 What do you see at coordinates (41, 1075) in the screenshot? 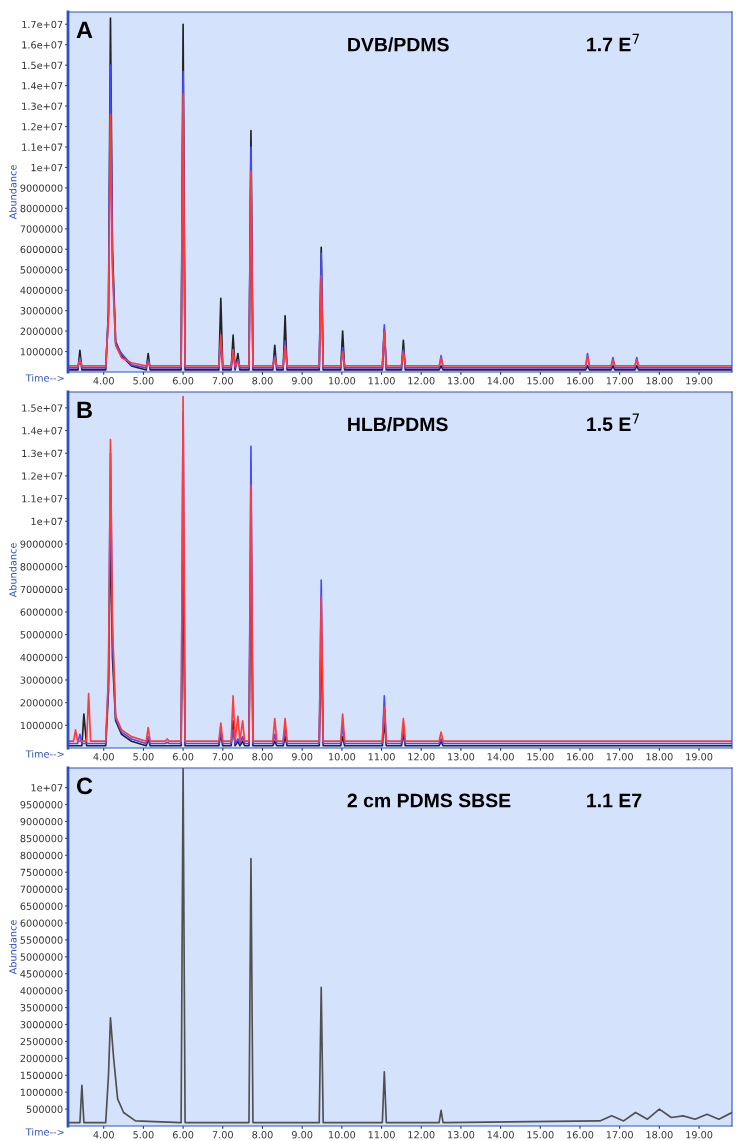
I see `y-tick-label: 1500000` at bounding box center [41, 1075].